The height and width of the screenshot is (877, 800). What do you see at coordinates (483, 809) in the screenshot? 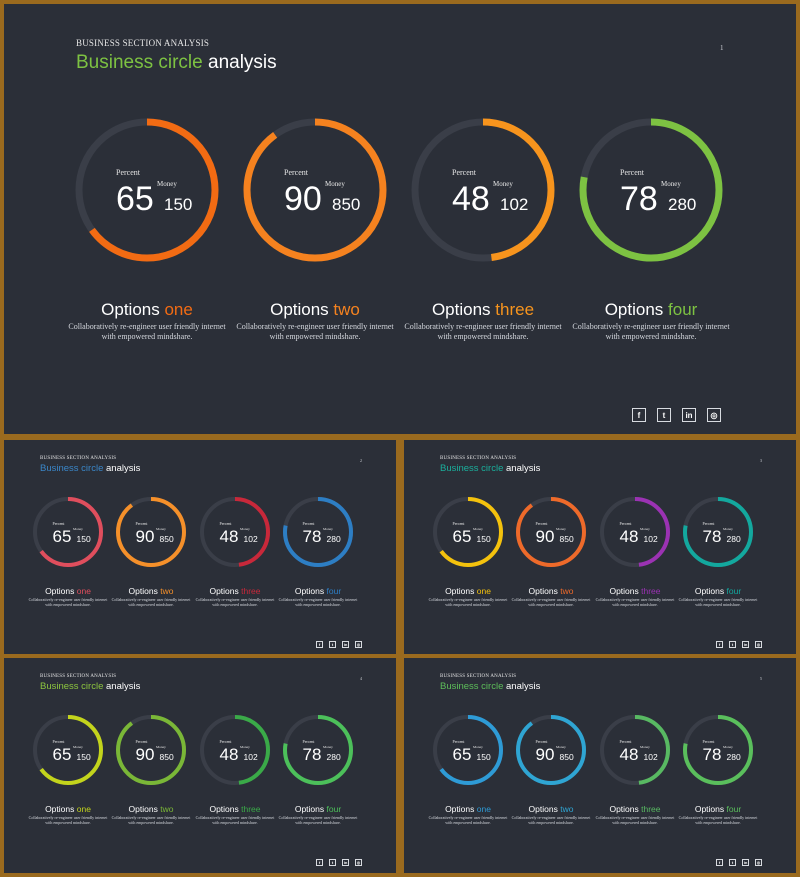
I see `option-suffix: one` at bounding box center [483, 809].